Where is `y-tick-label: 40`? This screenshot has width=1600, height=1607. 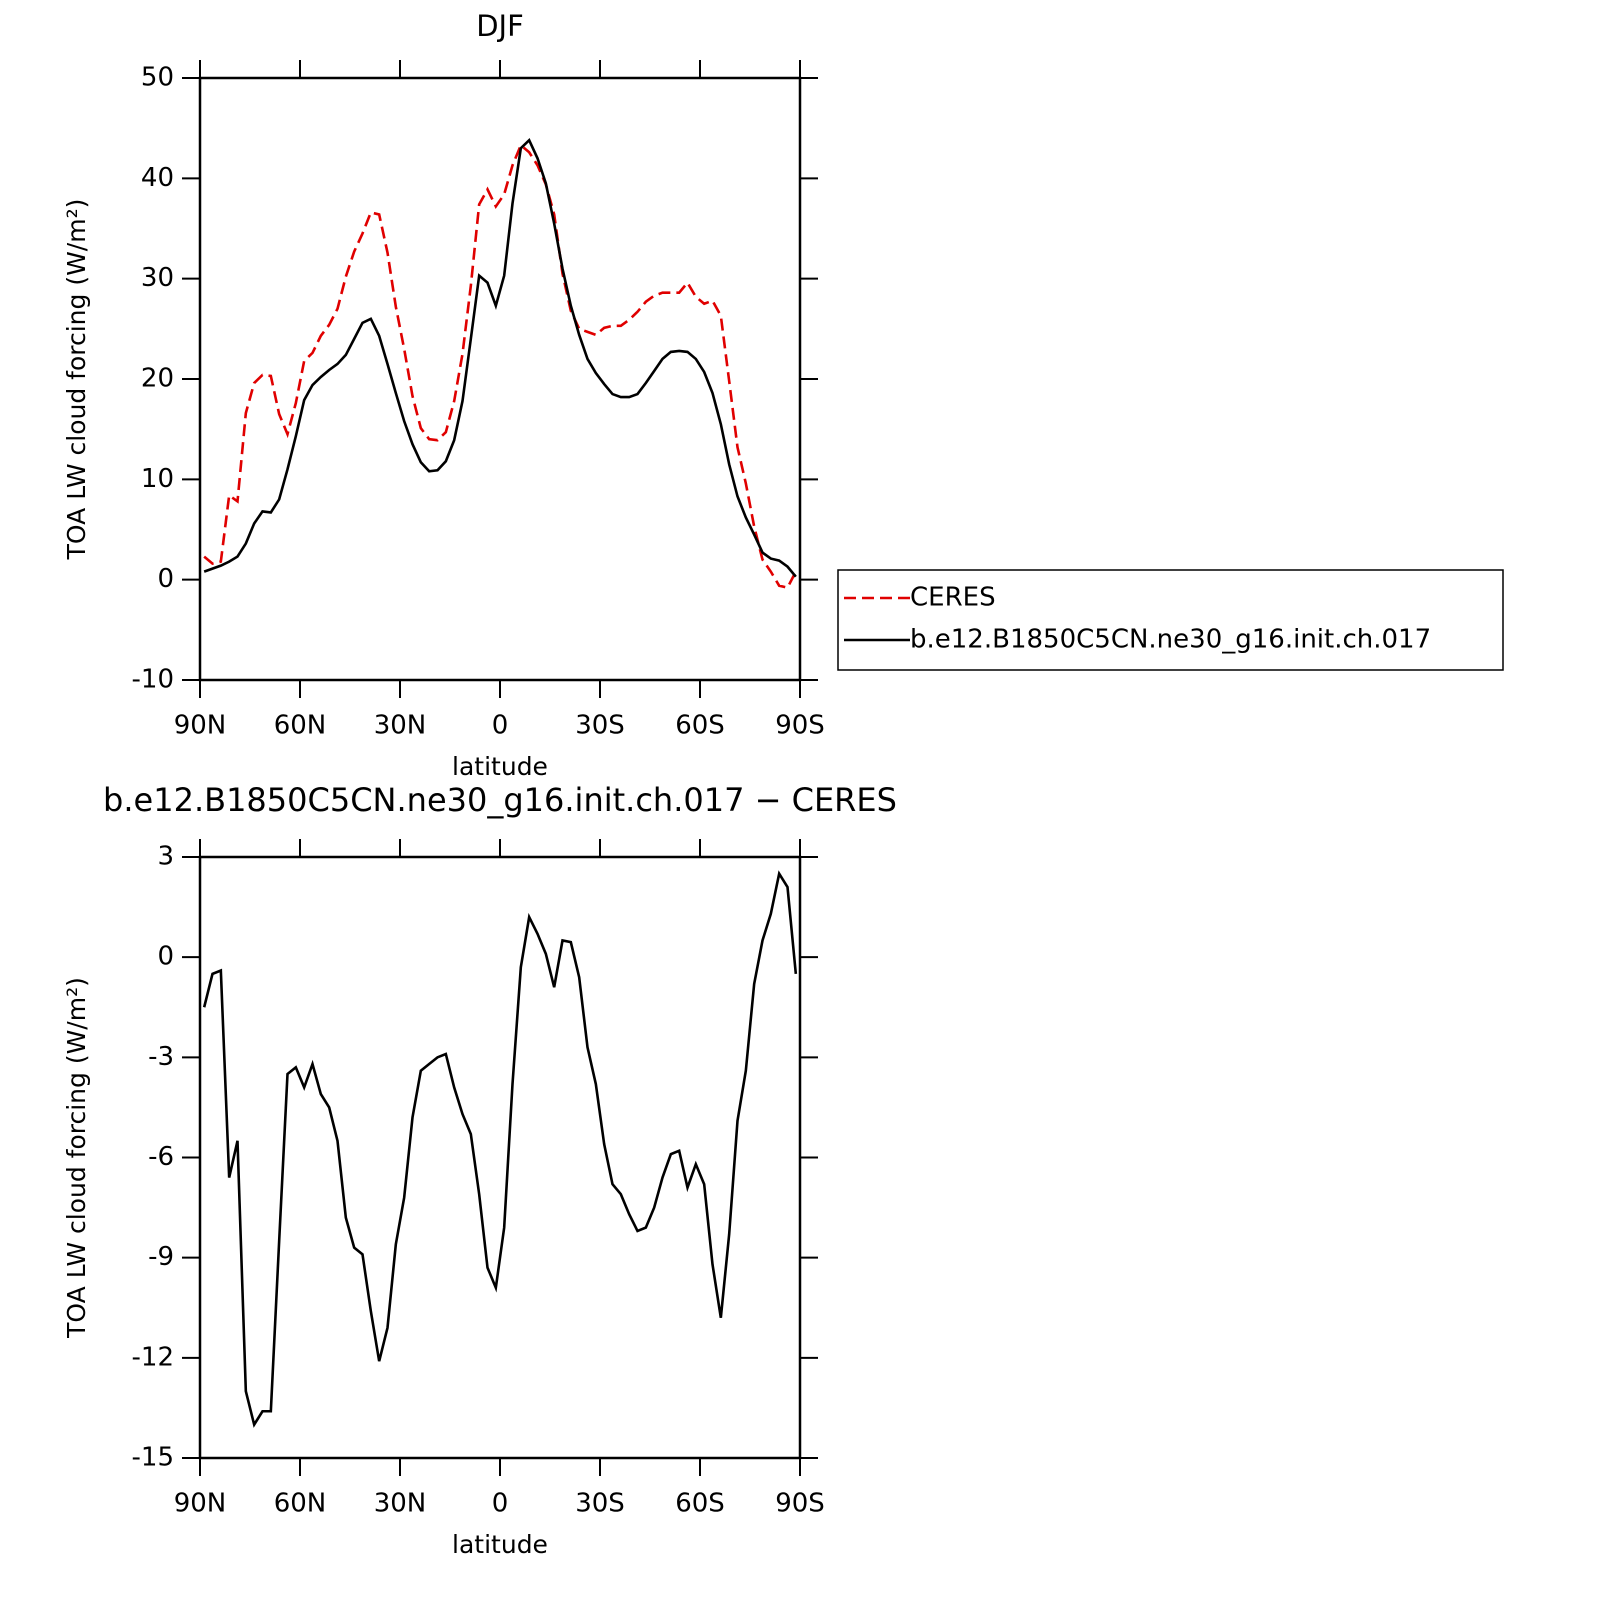 y-tick-label: 40 is located at coordinates (157, 178).